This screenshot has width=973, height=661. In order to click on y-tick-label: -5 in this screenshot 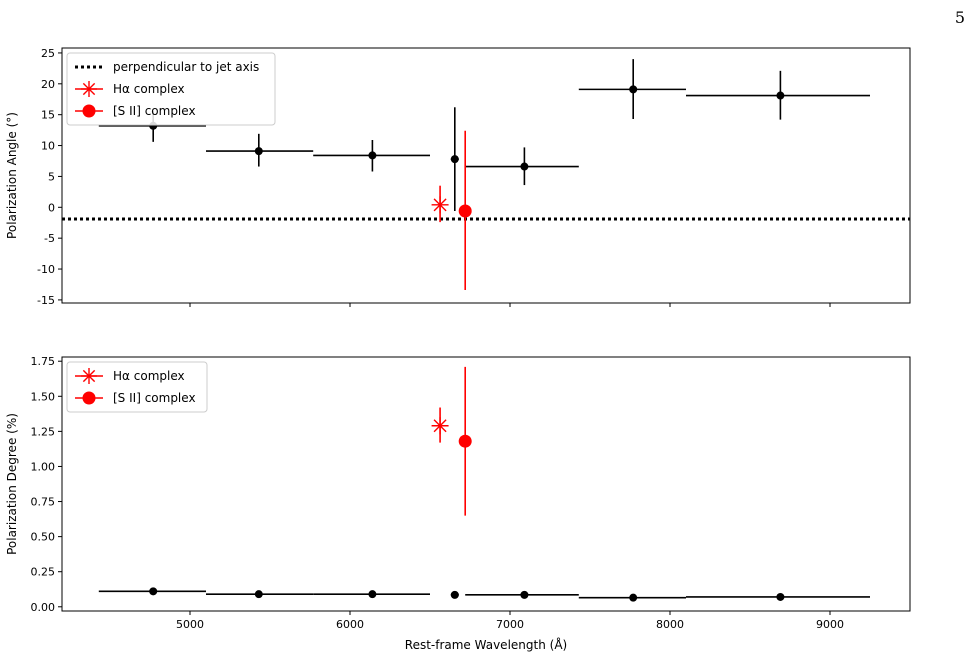, I will do `click(49, 238)`.